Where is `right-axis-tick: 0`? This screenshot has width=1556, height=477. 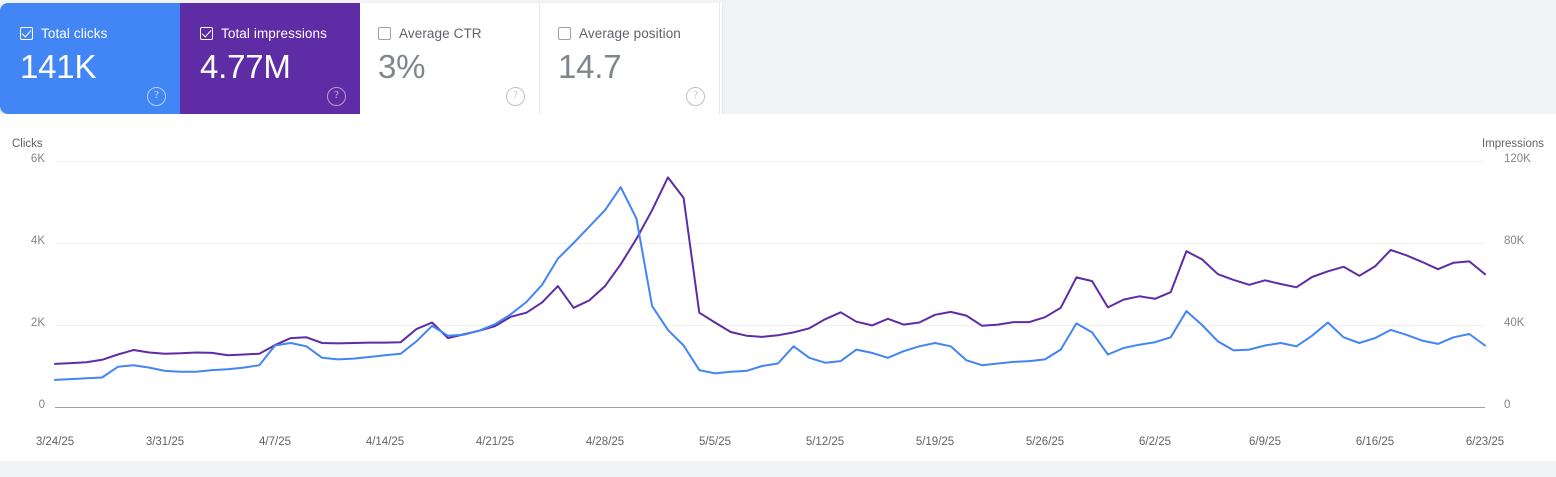 right-axis-tick: 0 is located at coordinates (1507, 405).